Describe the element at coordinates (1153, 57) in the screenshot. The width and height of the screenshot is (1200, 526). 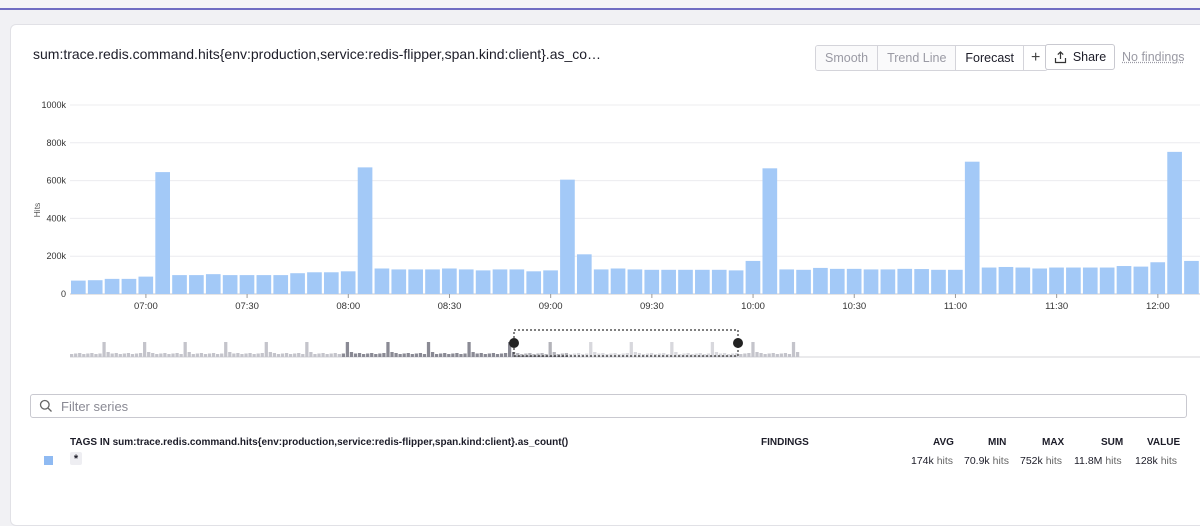
I see `no-findings-link: No findings` at that location.